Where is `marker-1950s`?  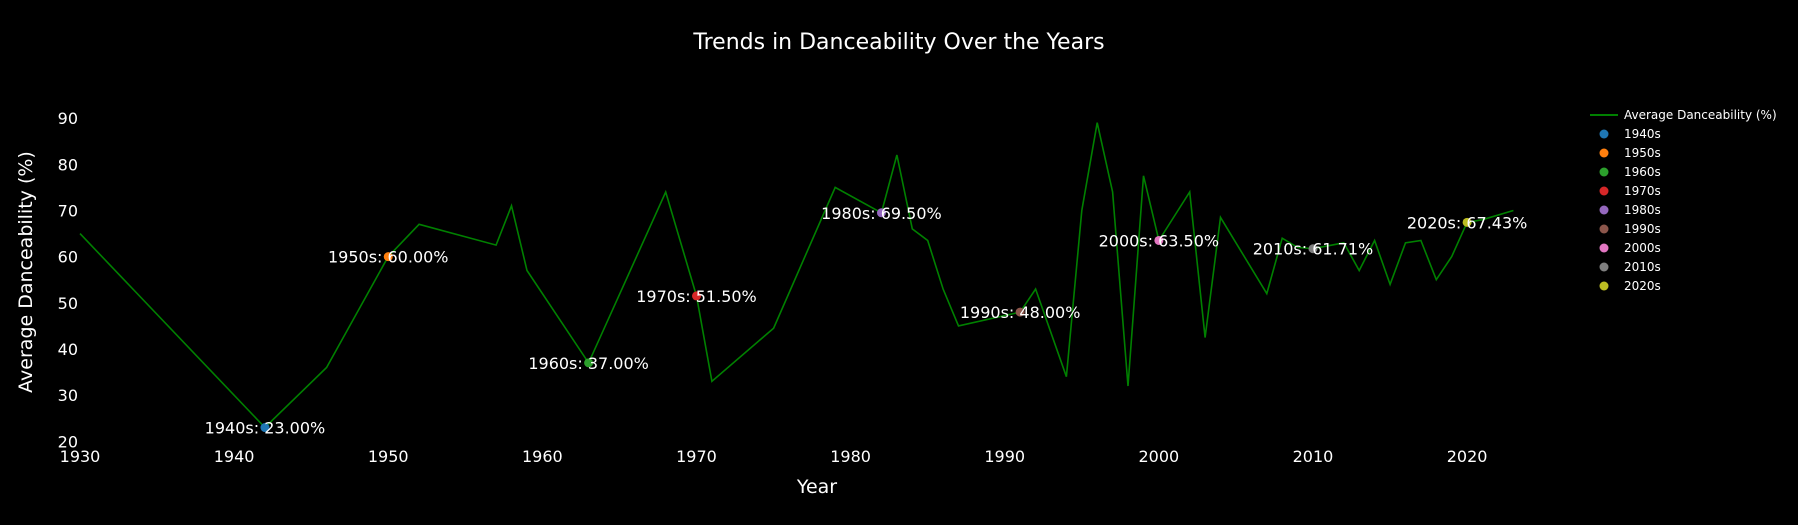 marker-1950s is located at coordinates (388, 257).